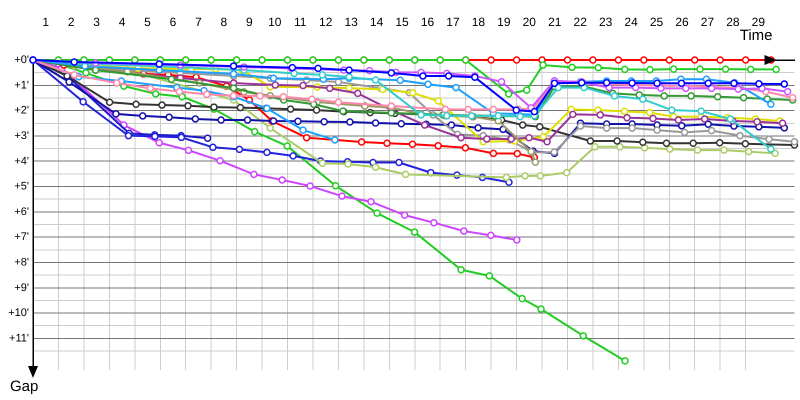  What do you see at coordinates (605, 22) in the screenshot?
I see `x-tick-label: 23` at bounding box center [605, 22].